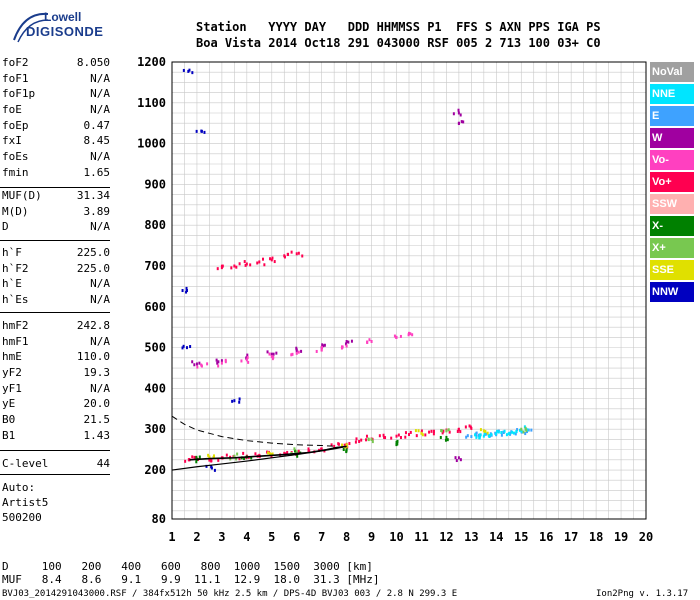 The height and width of the screenshot is (600, 700). I want to click on legend-item: X-, so click(672, 226).